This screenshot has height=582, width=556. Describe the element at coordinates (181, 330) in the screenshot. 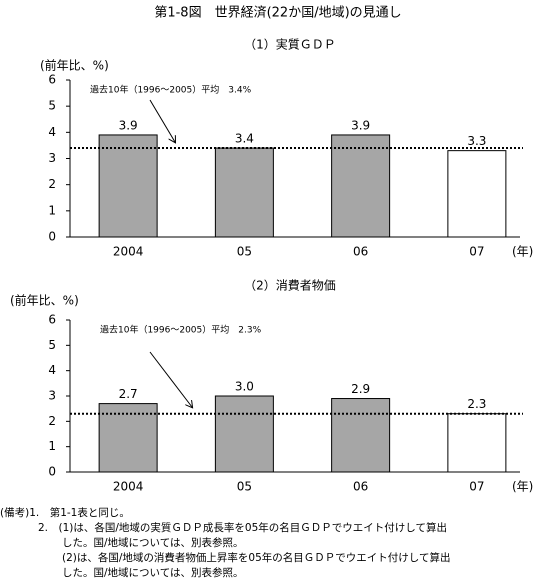

I see `annotation: 過去10年（1996～2005）平均 2.3%` at that location.